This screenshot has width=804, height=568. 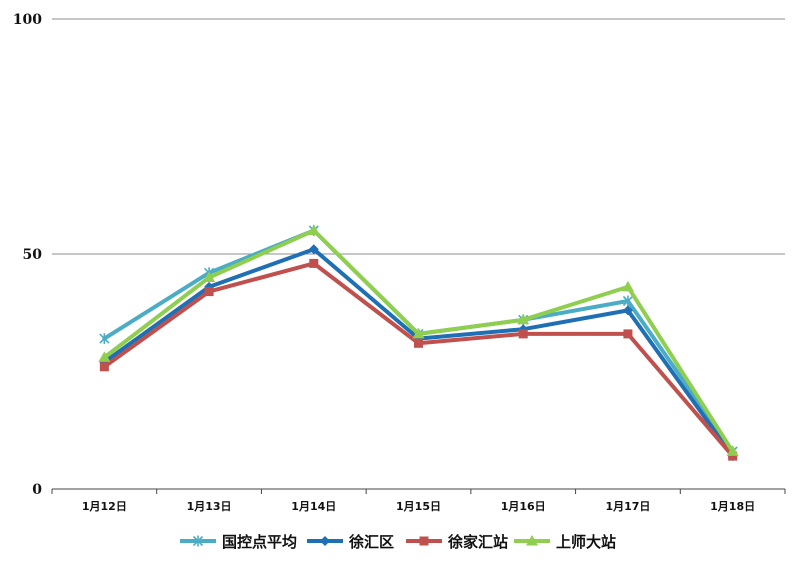 I want to click on y-tick-label: 0, so click(x=37, y=490).